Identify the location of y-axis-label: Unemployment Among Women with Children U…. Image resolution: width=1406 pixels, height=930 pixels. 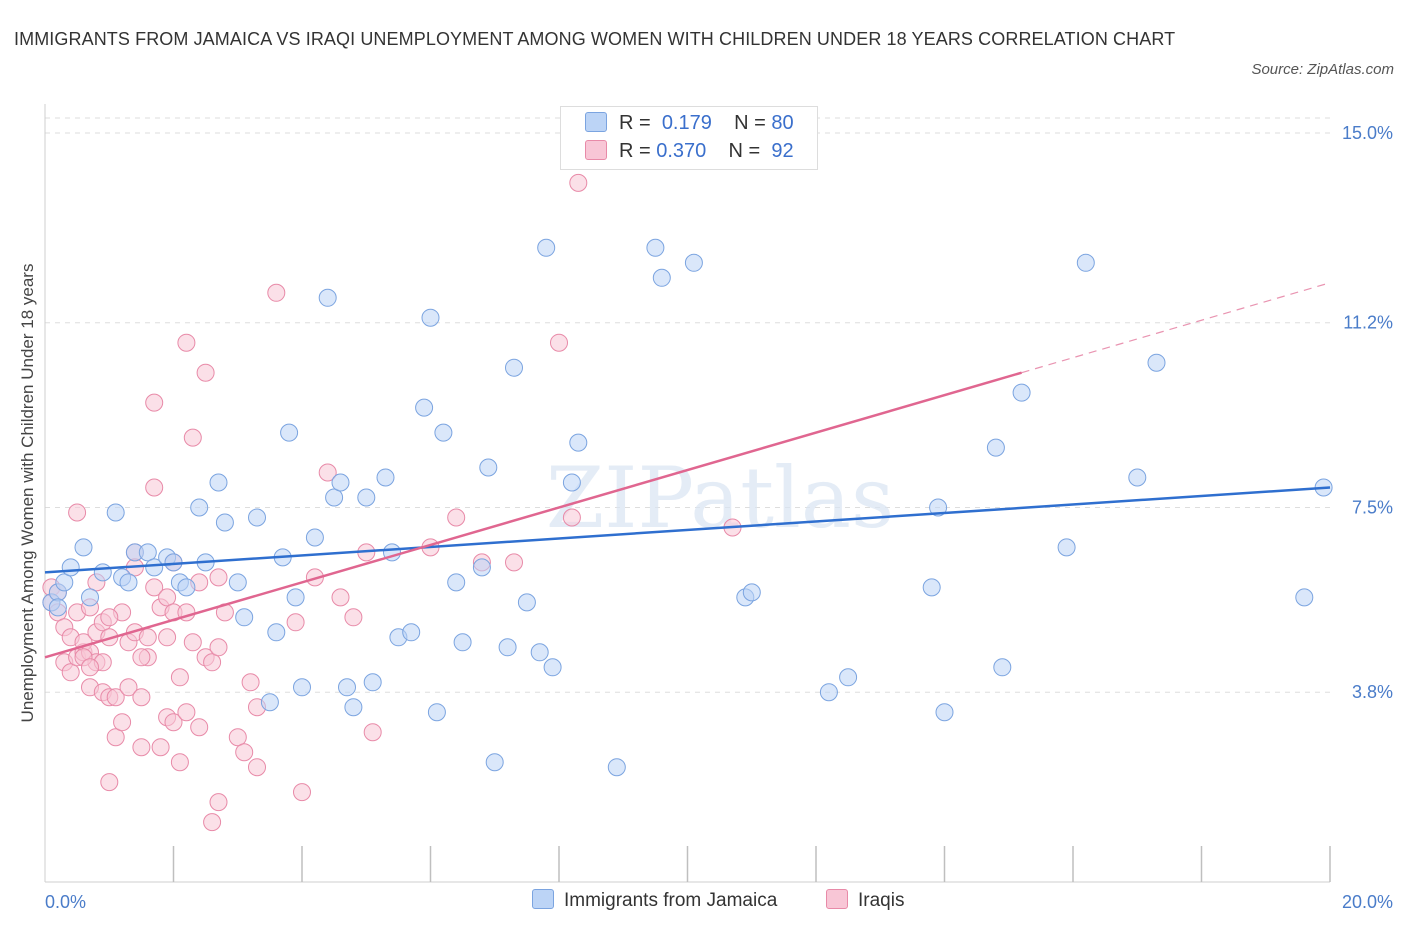
(27, 493).